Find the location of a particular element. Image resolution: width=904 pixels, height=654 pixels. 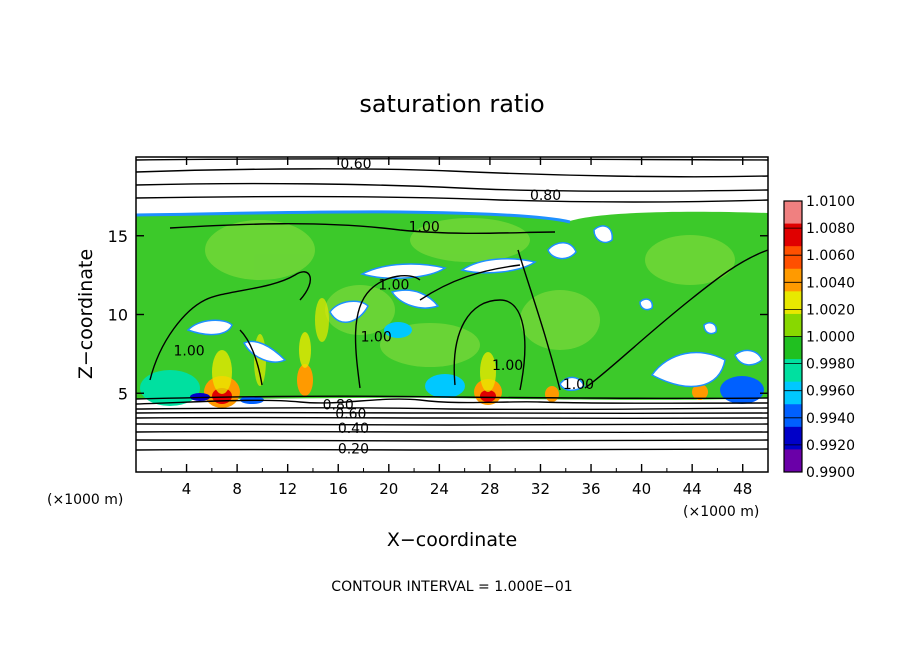

contour-label: 0.40 is located at coordinates (353, 429).